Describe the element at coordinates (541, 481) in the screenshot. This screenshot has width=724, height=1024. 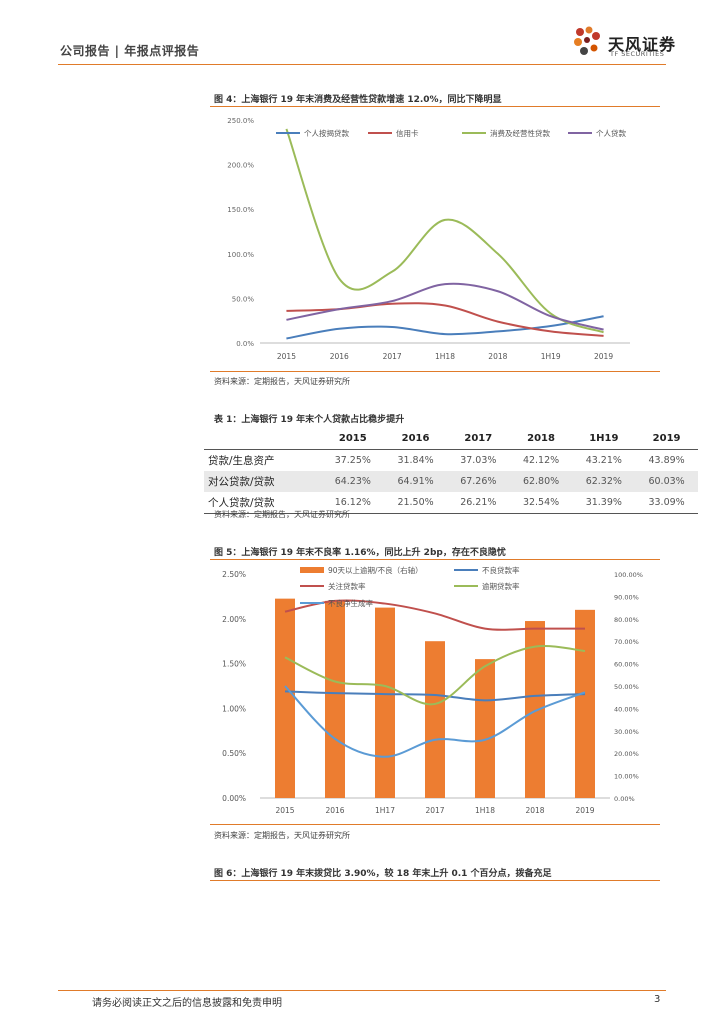
I see `table-cell: 62.80%` at that location.